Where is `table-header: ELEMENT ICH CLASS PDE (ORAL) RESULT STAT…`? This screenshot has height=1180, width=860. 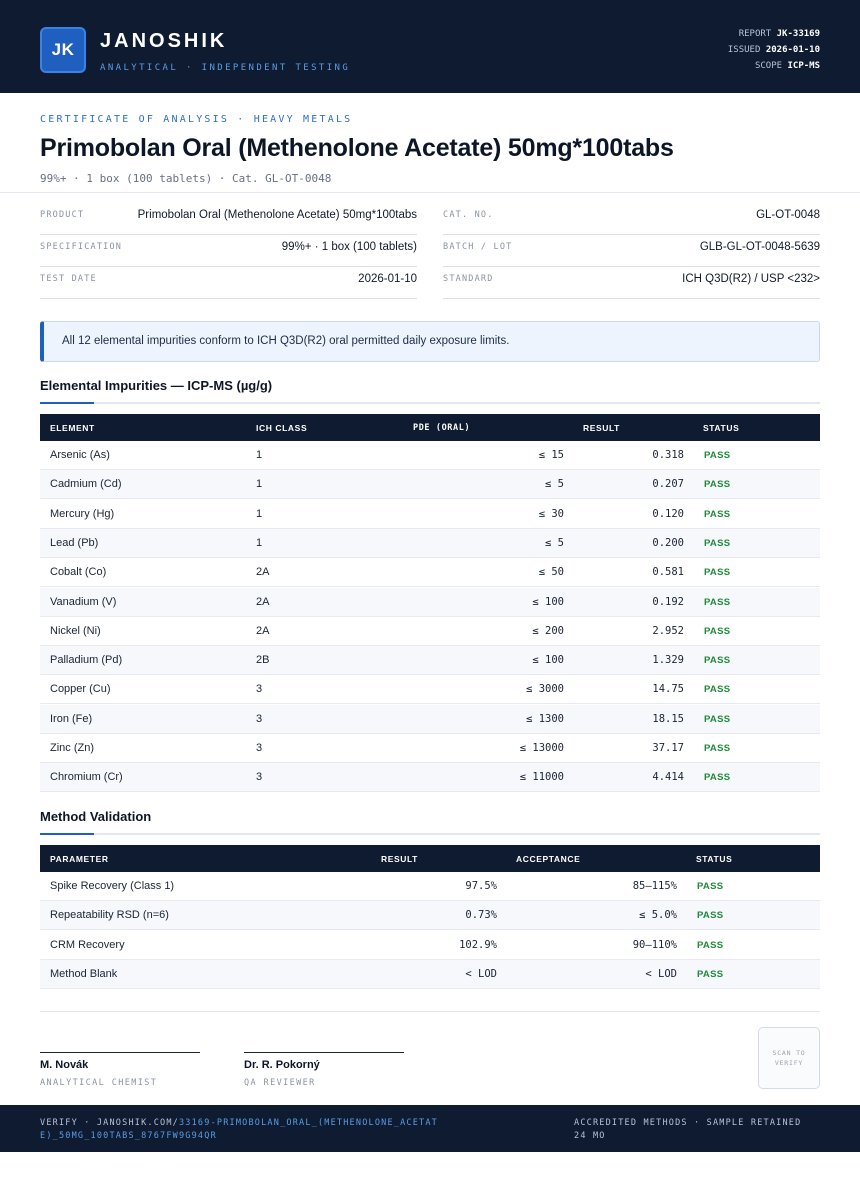
table-header: ELEMENT ICH CLASS PDE (ORAL) RESULT STAT… is located at coordinates (430, 427).